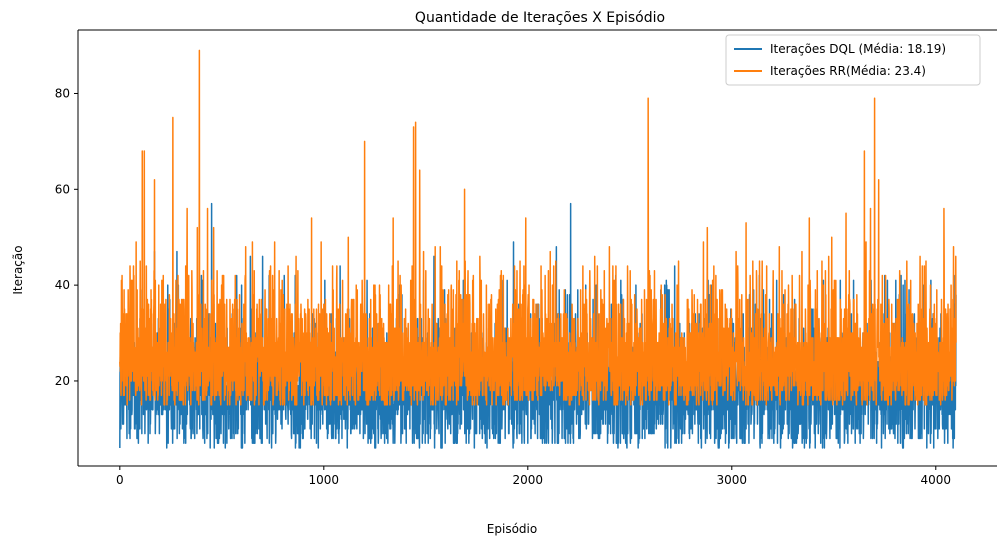 The width and height of the screenshot is (997, 547). What do you see at coordinates (62, 381) in the screenshot?
I see `y-tick-label: 20` at bounding box center [62, 381].